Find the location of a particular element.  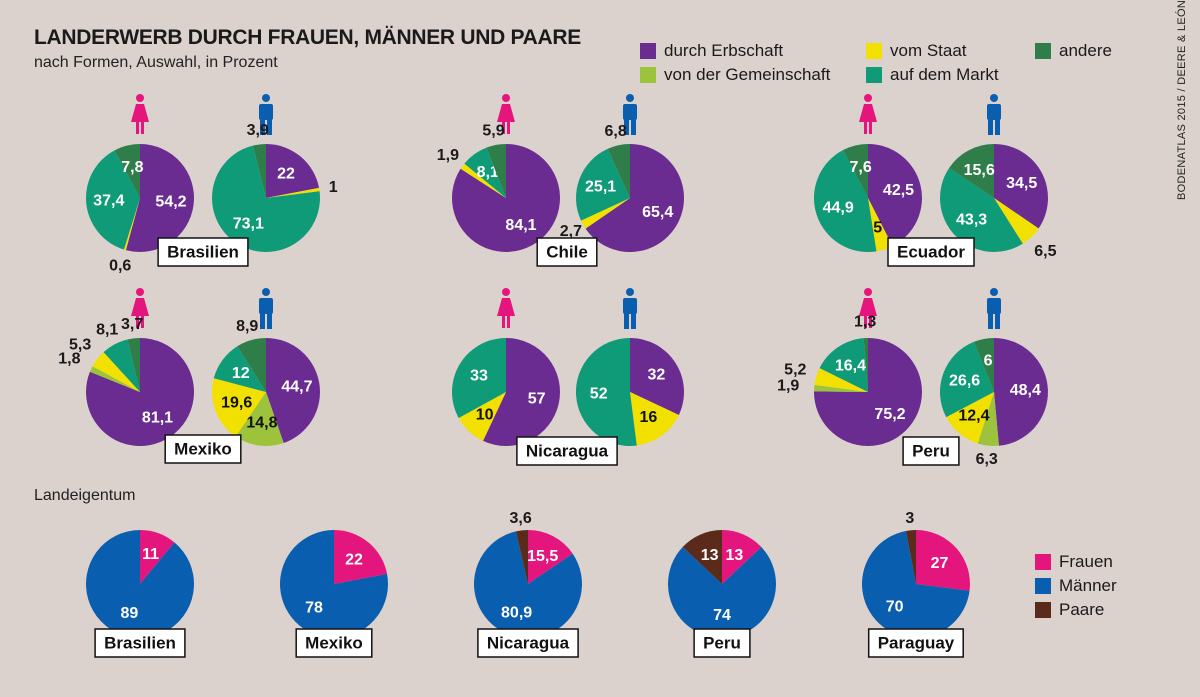

ownership-nicaragua-slice-paare is located at coordinates (521, 557).